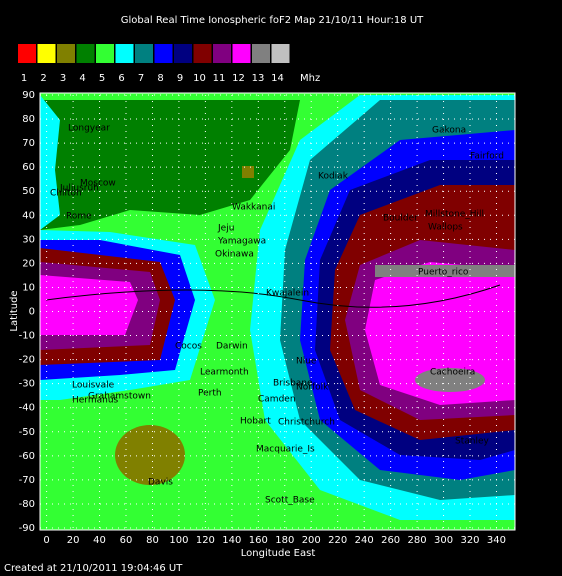 The image size is (562, 576). What do you see at coordinates (277, 400) in the screenshot?
I see `station-label: Camden` at bounding box center [277, 400].